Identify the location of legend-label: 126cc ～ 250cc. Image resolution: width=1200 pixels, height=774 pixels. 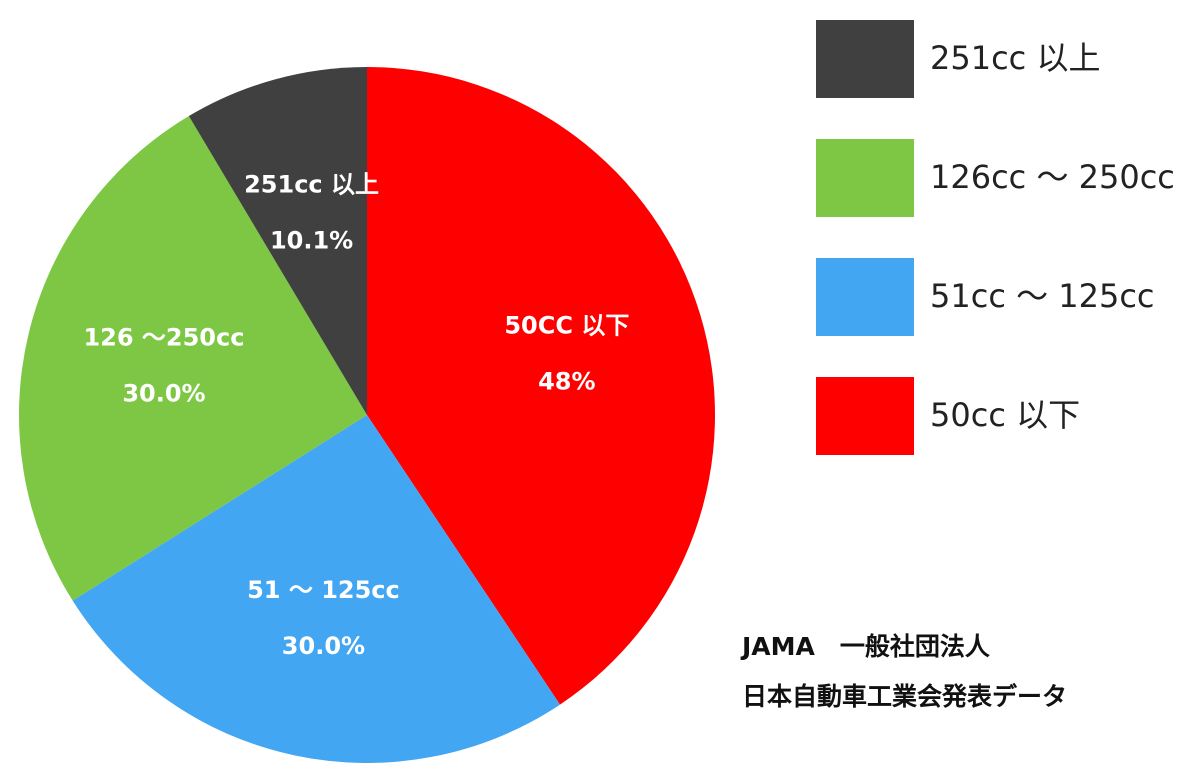
(1052, 177).